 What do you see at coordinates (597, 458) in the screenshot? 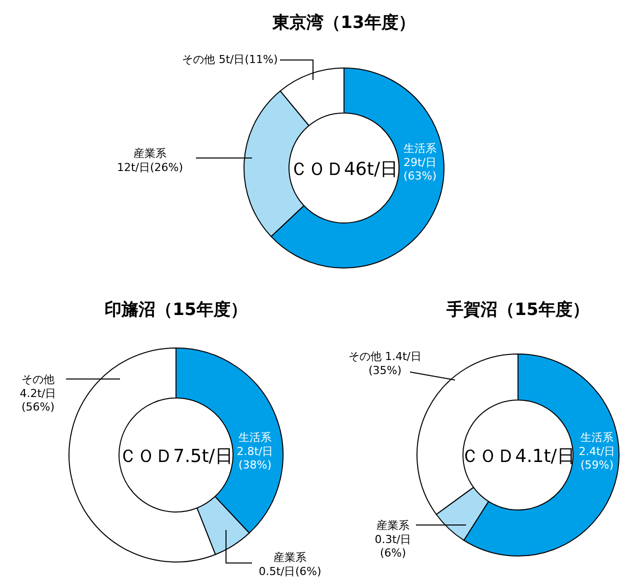
I see `data-label: 2.4t/日(59%)` at bounding box center [597, 458].